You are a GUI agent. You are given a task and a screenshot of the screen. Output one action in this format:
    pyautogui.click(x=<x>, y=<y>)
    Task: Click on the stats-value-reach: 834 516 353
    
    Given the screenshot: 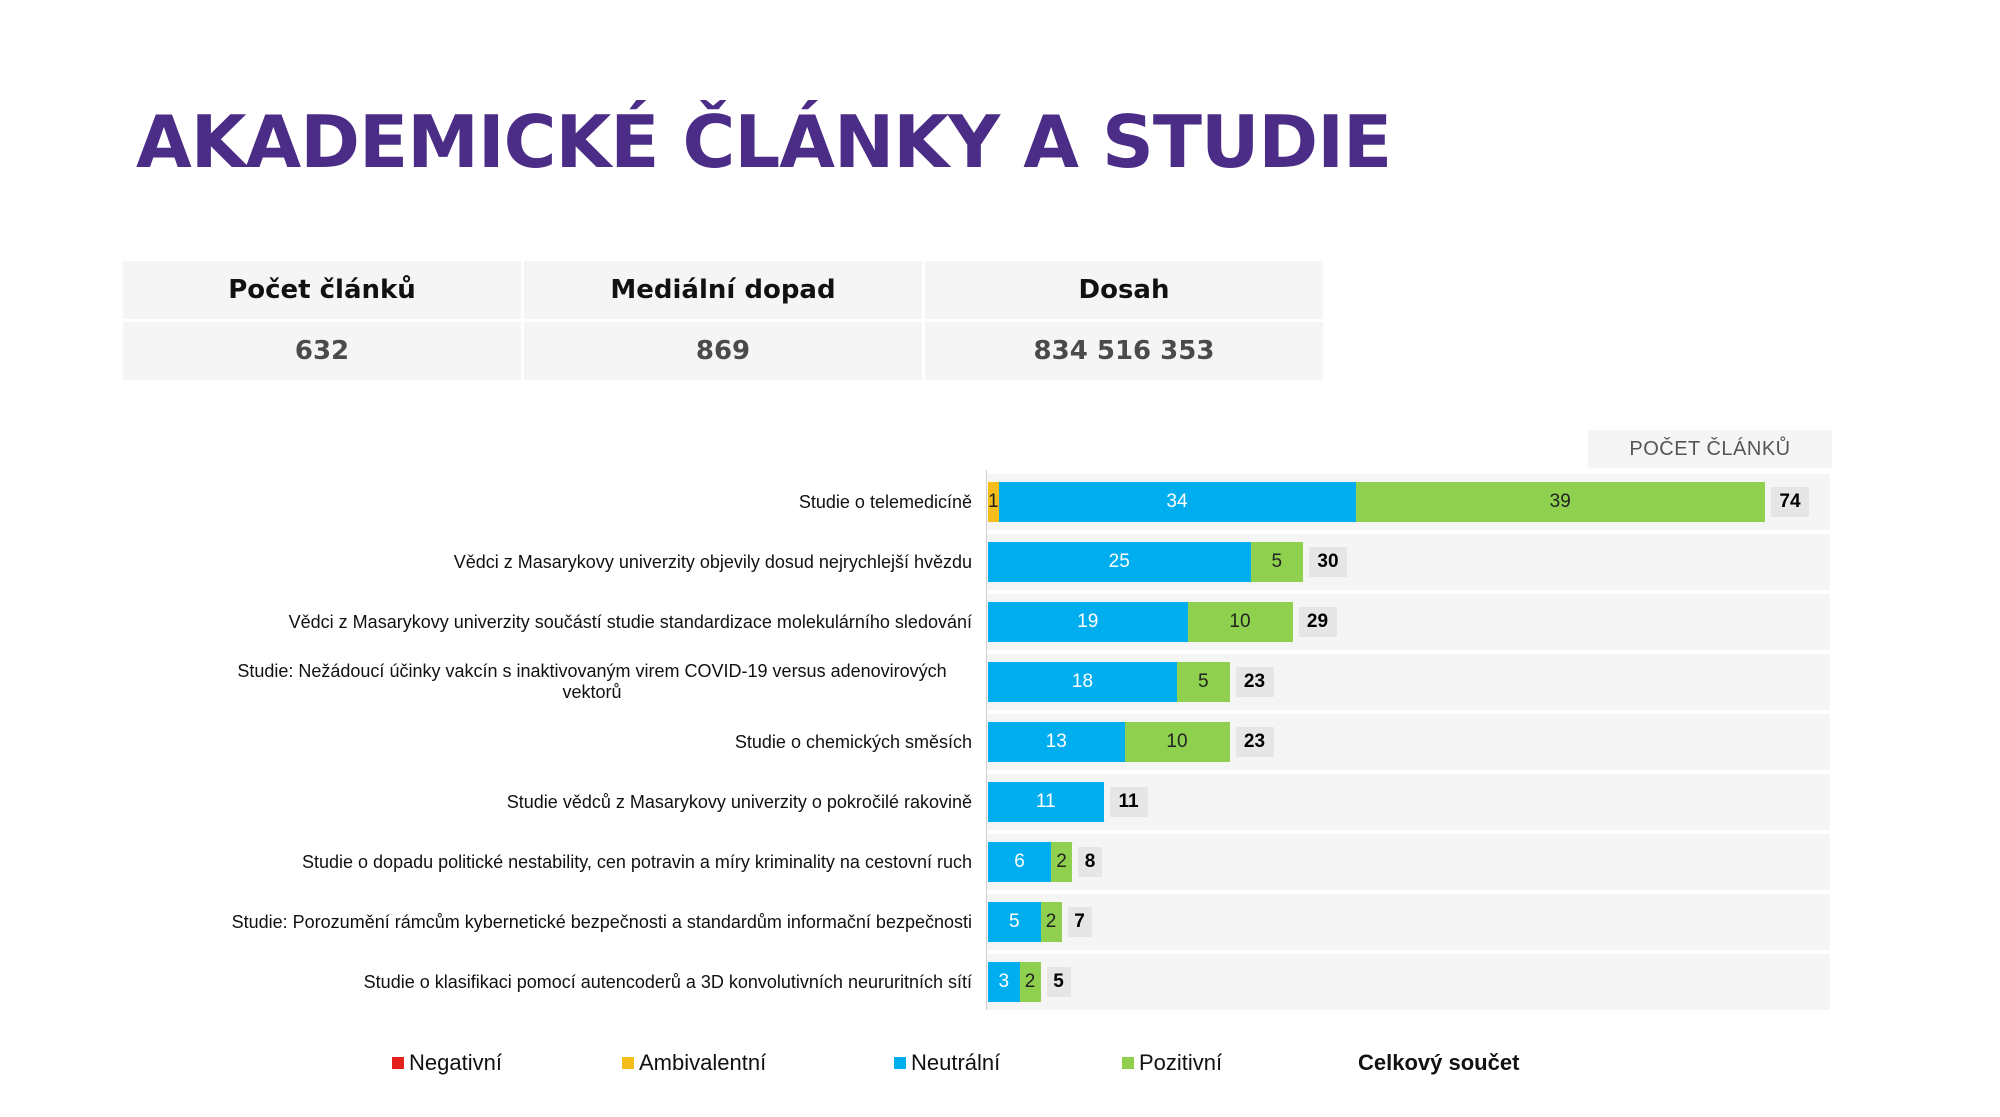 What is the action you would take?
    pyautogui.click(x=1124, y=351)
    